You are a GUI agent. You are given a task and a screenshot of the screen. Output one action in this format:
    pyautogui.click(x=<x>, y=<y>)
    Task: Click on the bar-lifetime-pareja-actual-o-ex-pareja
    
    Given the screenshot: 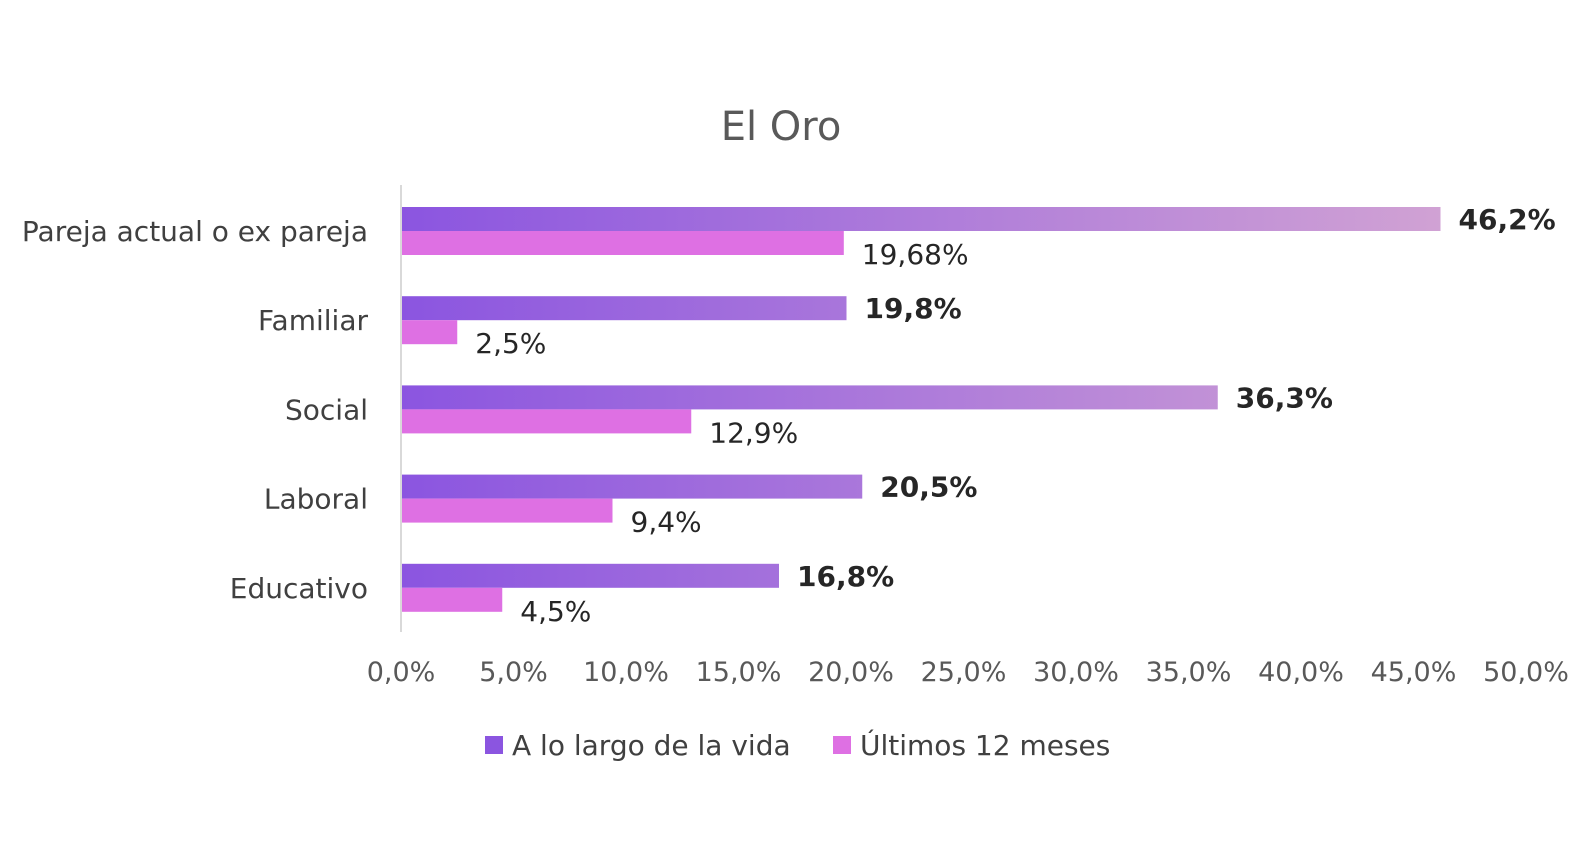 What is the action you would take?
    pyautogui.click(x=921, y=219)
    